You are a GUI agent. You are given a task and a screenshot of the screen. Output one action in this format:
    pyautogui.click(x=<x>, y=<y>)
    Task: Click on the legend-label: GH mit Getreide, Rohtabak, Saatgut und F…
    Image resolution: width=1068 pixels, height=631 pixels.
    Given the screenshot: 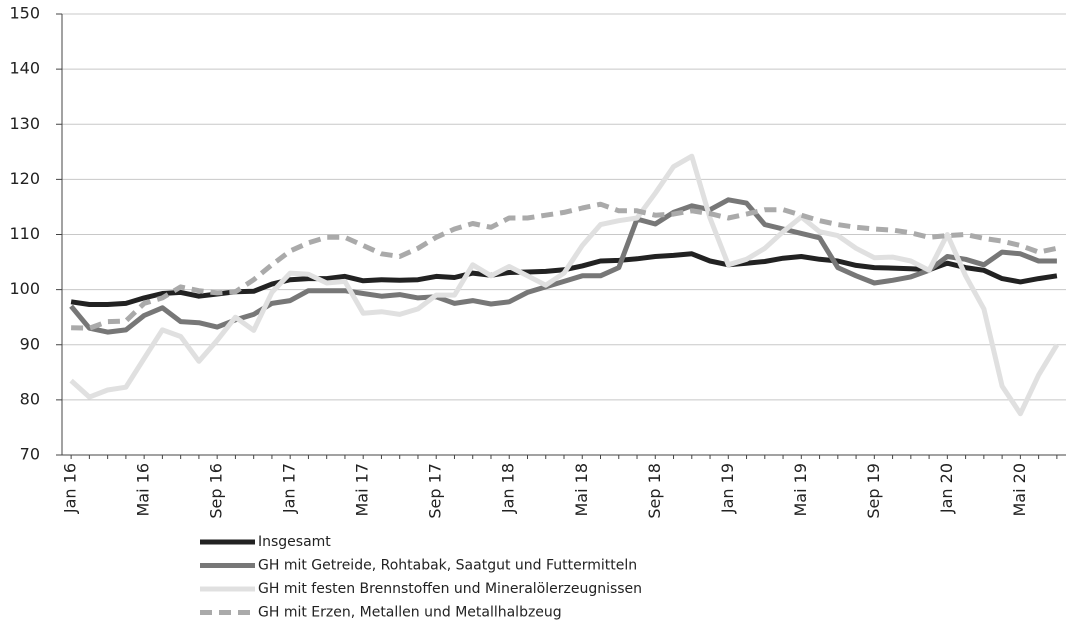 What is the action you would take?
    pyautogui.click(x=447, y=566)
    